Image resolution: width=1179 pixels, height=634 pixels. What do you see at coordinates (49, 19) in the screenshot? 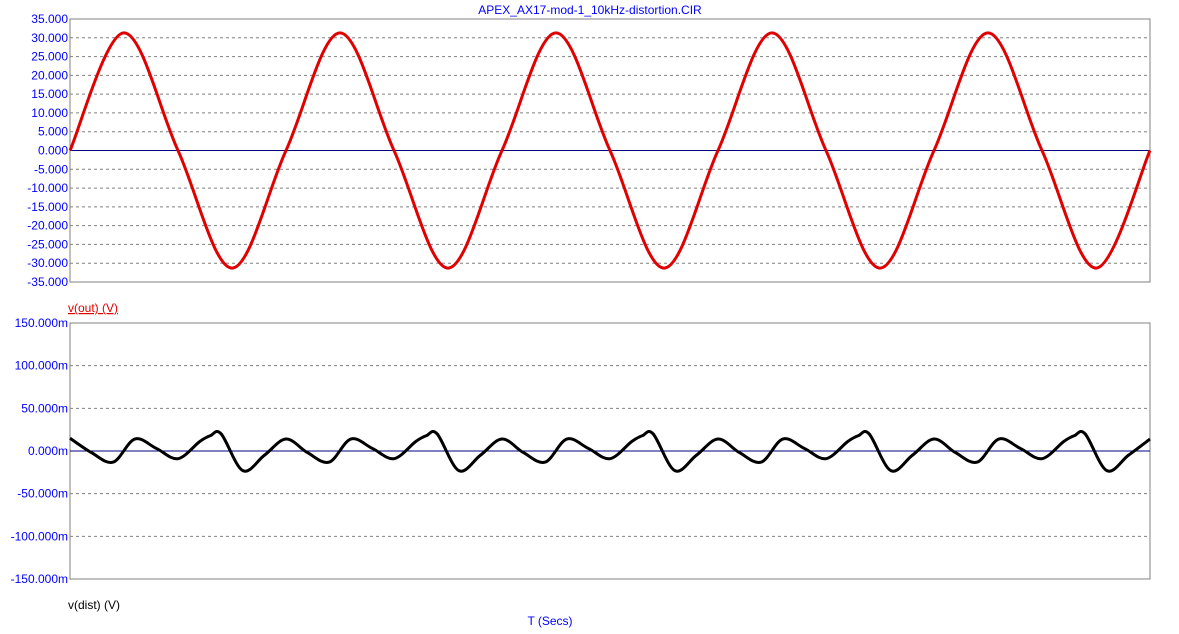
I see `y-tick-label: 35.000` at bounding box center [49, 19].